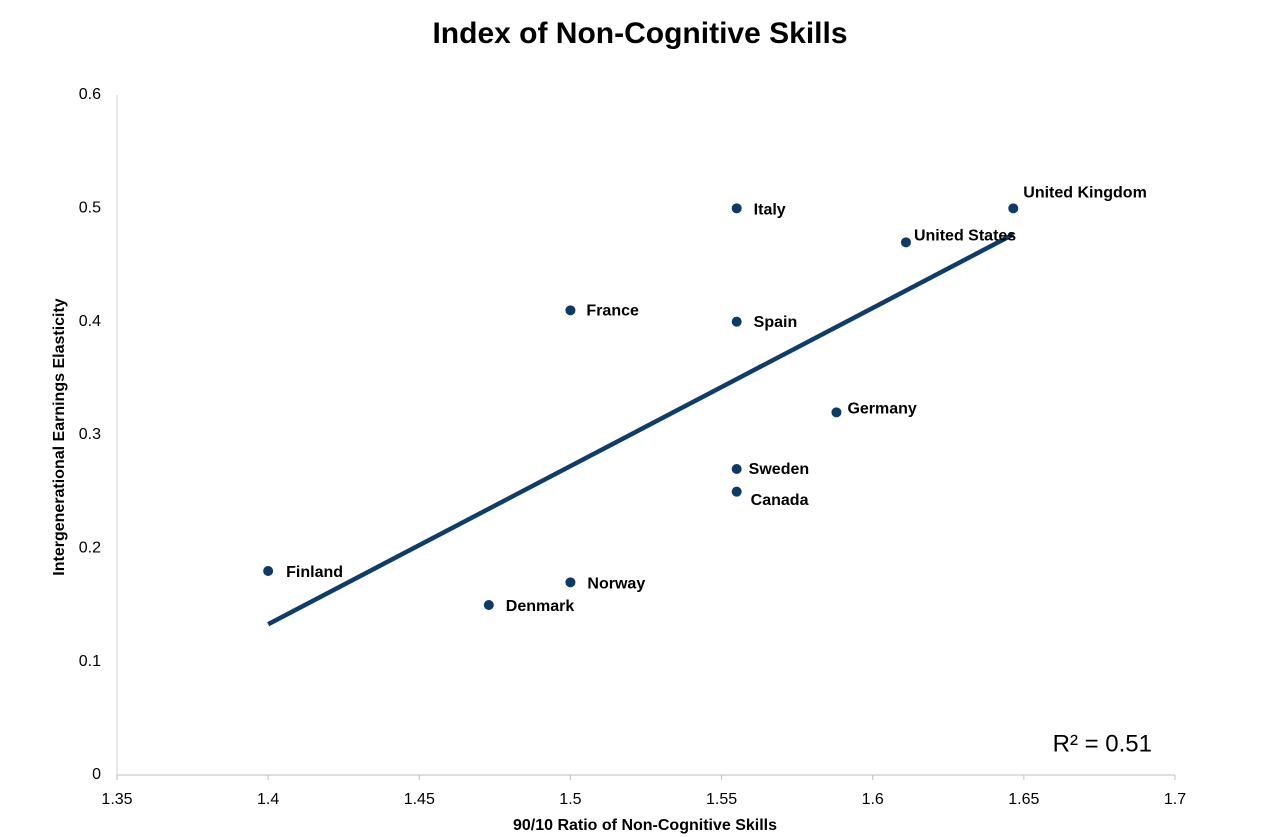 The width and height of the screenshot is (1280, 837). What do you see at coordinates (616, 584) in the screenshot?
I see `point-label: Norway` at bounding box center [616, 584].